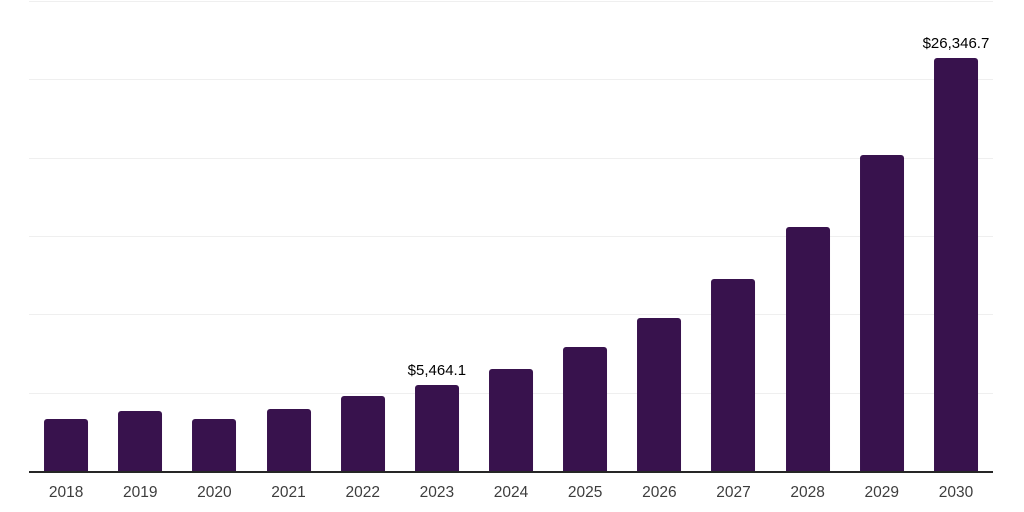  Describe the element at coordinates (882, 492) in the screenshot. I see `x-tick-label: 2029` at that location.